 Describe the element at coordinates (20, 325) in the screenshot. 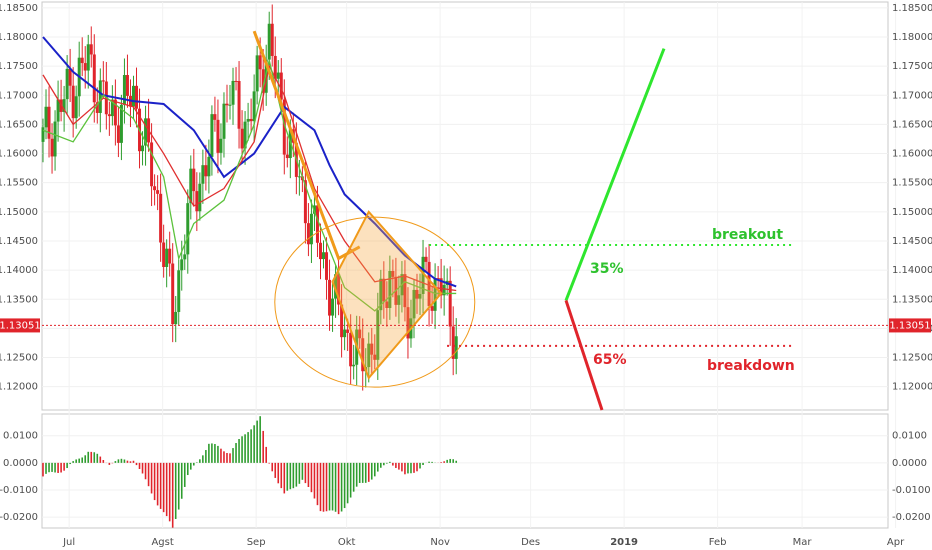

I see `current-price-label-left: 1.13051` at that location.